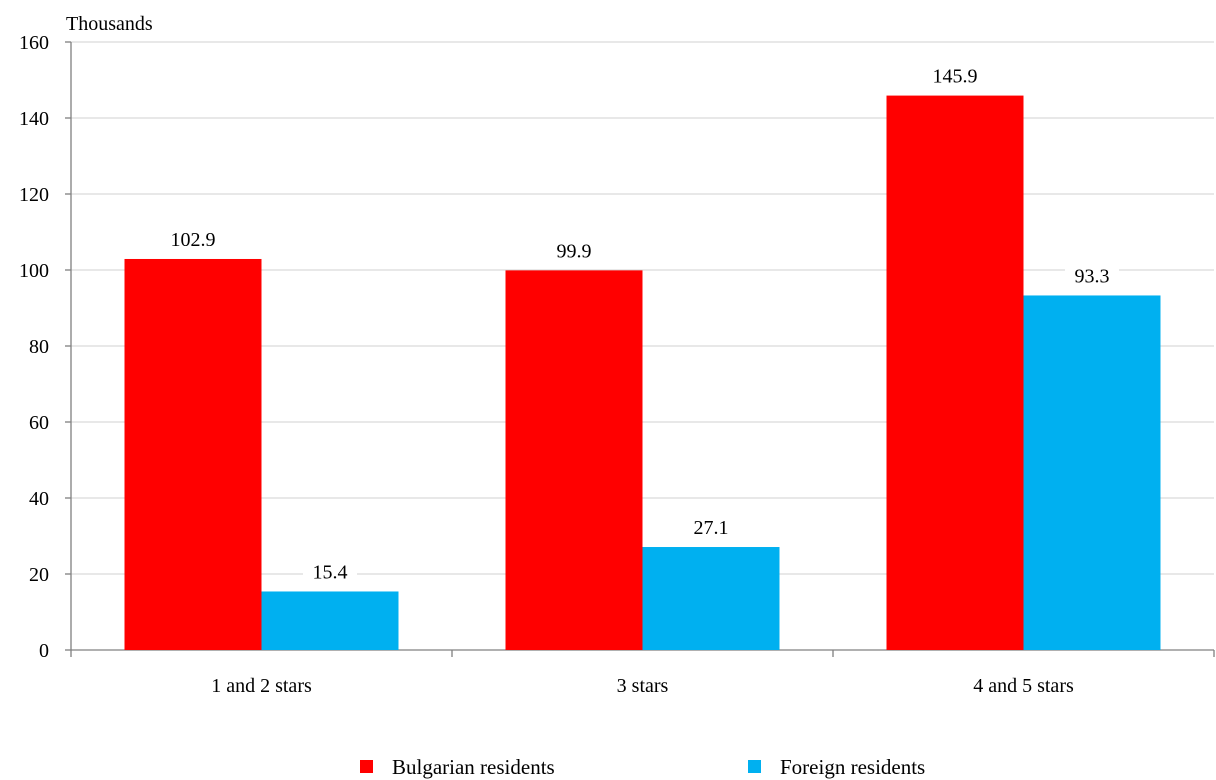 This screenshot has height=780, width=1216. What do you see at coordinates (109, 24) in the screenshot?
I see `y-axis-unit-label: Thousands` at bounding box center [109, 24].